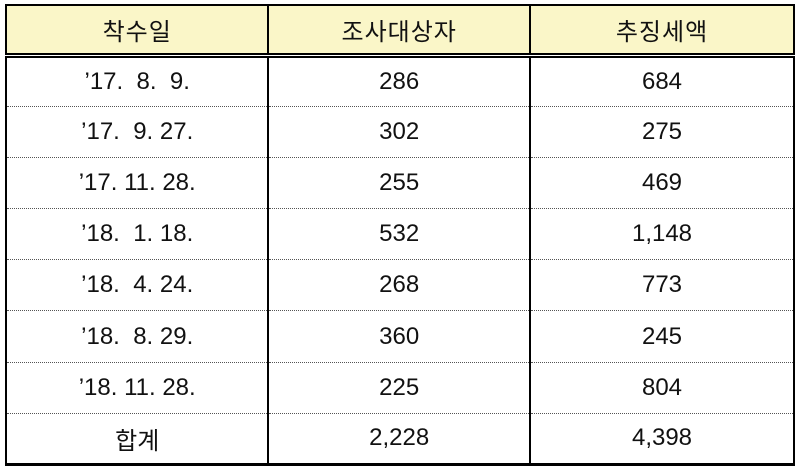 The width and height of the screenshot is (800, 471). Describe the element at coordinates (137, 387) in the screenshot. I see `cell-start-date: ’18. 11. 28.` at that location.